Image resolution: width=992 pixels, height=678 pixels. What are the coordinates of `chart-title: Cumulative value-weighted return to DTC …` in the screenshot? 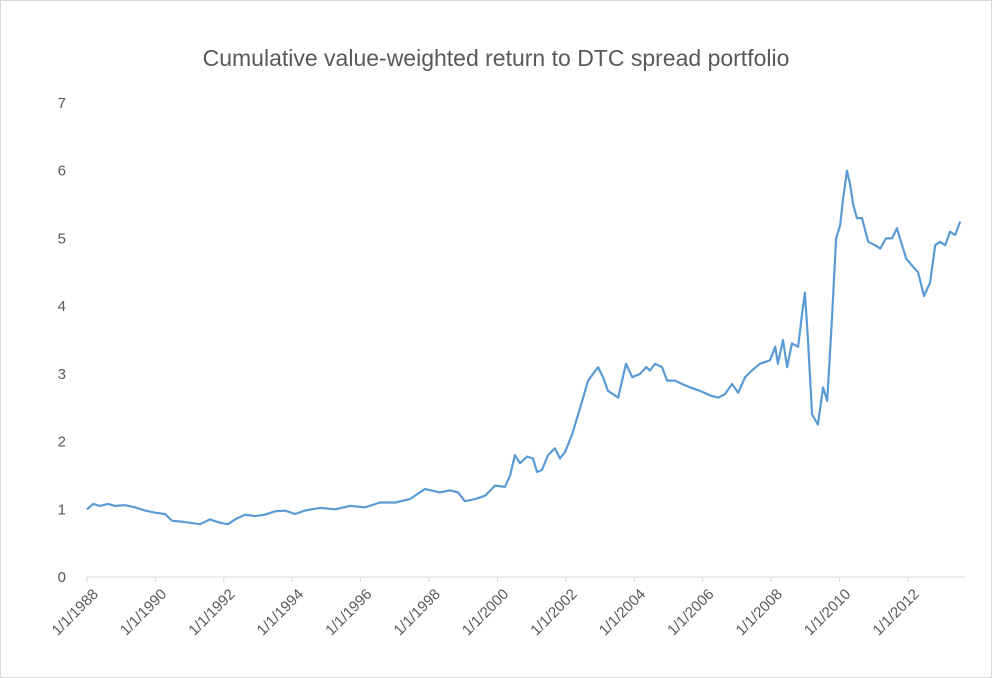 It's located at (496, 58).